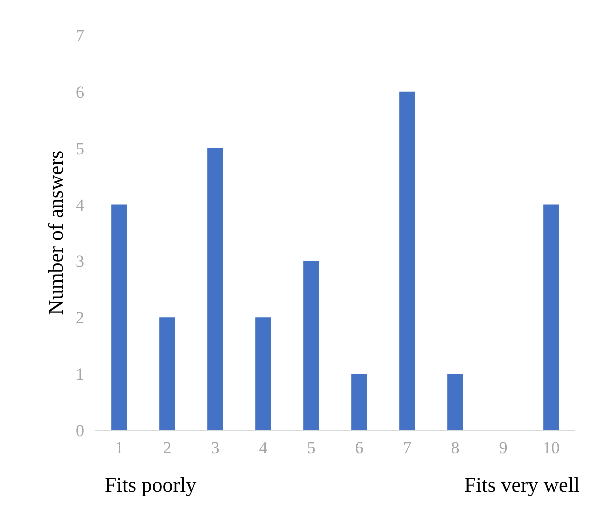  Describe the element at coordinates (80, 431) in the screenshot. I see `y-tick-label: 0` at that location.